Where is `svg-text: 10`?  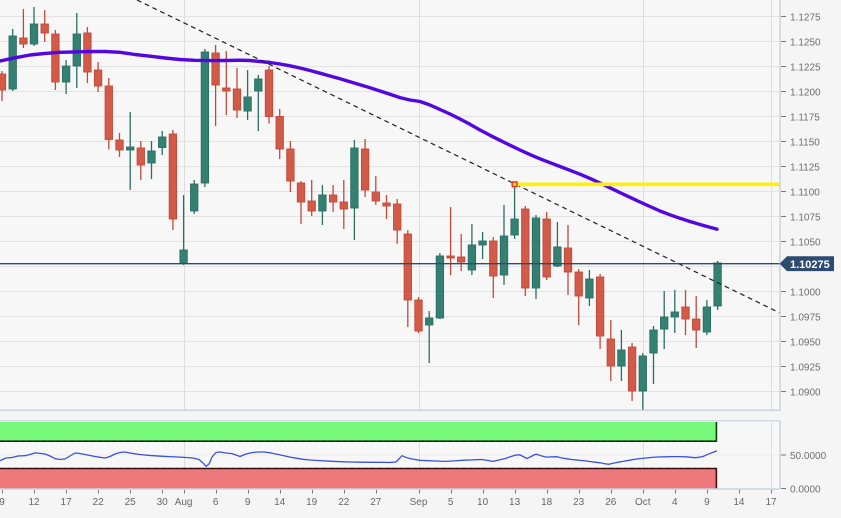
svg-text: 10 is located at coordinates (483, 502).